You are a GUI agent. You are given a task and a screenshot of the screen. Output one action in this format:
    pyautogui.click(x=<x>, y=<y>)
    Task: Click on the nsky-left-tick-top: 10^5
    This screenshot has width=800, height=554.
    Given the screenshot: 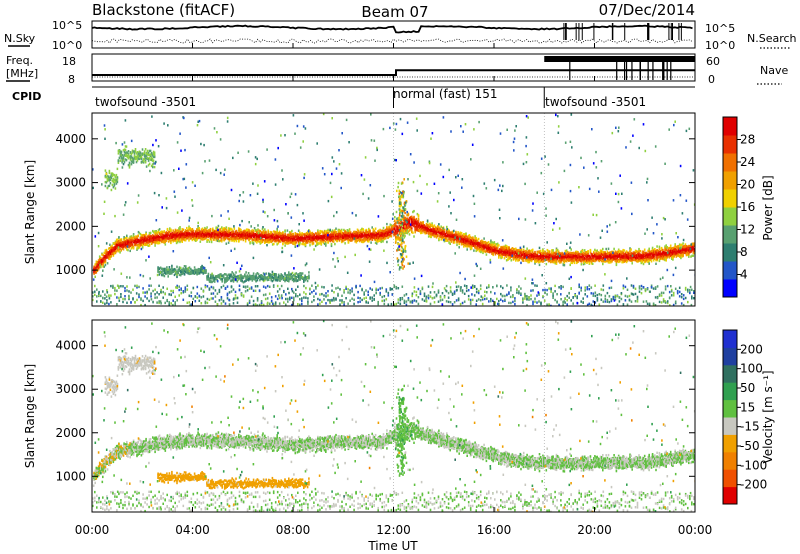 What is the action you would take?
    pyautogui.click(x=67, y=25)
    